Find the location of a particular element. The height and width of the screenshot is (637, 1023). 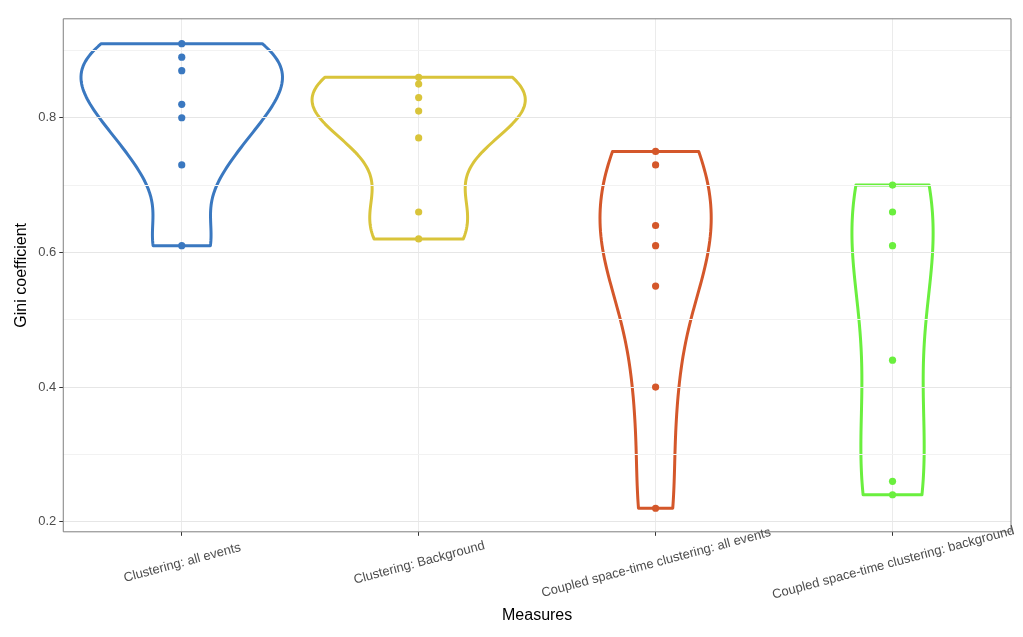

y-tick-label: 0.8 is located at coordinates (47, 117).